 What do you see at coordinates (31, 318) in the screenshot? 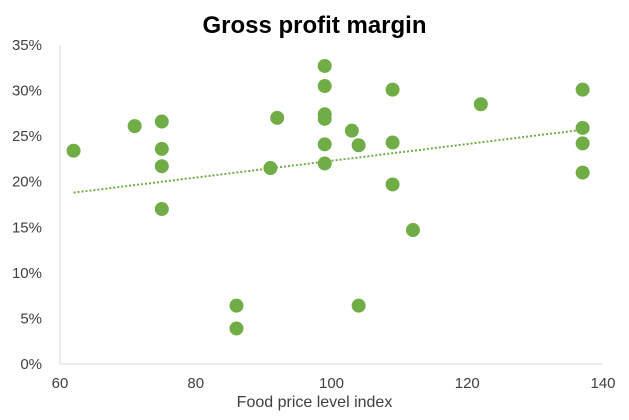
I see `y-tick-label: 5%` at bounding box center [31, 318].